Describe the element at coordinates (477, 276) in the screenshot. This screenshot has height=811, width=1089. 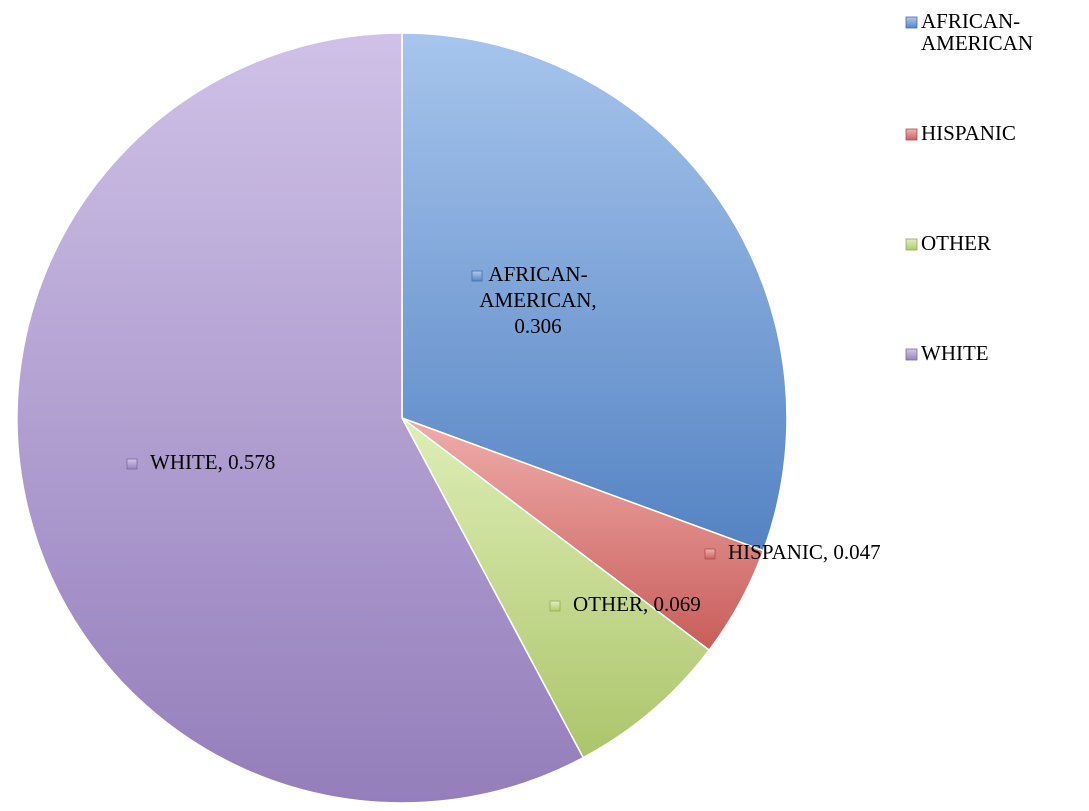
I see `data-label-marker-african-american` at that location.